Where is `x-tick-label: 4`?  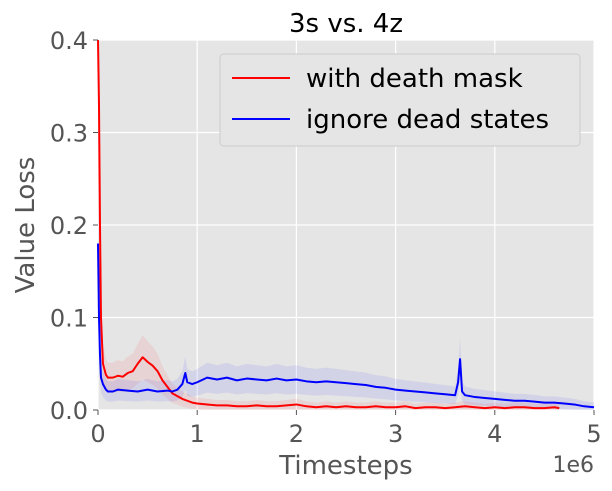
x-tick-label: 4 is located at coordinates (494, 434).